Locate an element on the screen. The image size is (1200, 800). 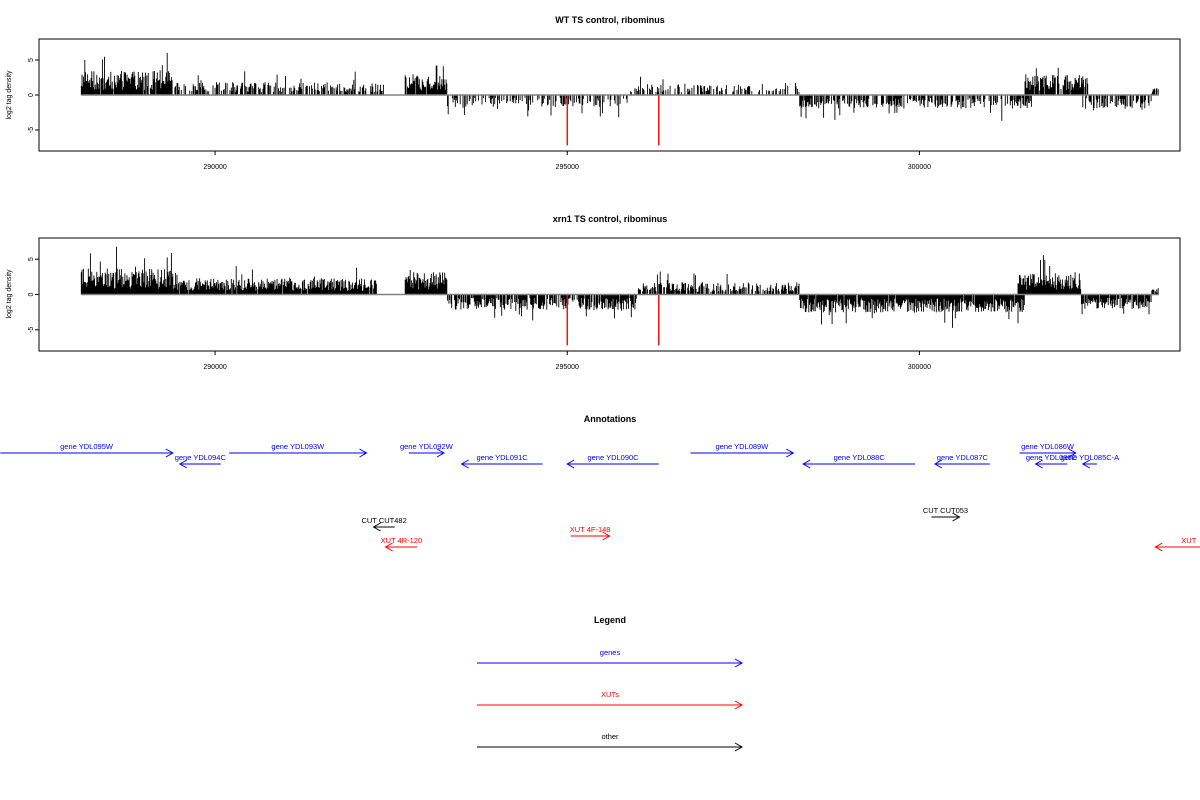
feature-genes: gene YDL086W is located at coordinates (1048, 450).